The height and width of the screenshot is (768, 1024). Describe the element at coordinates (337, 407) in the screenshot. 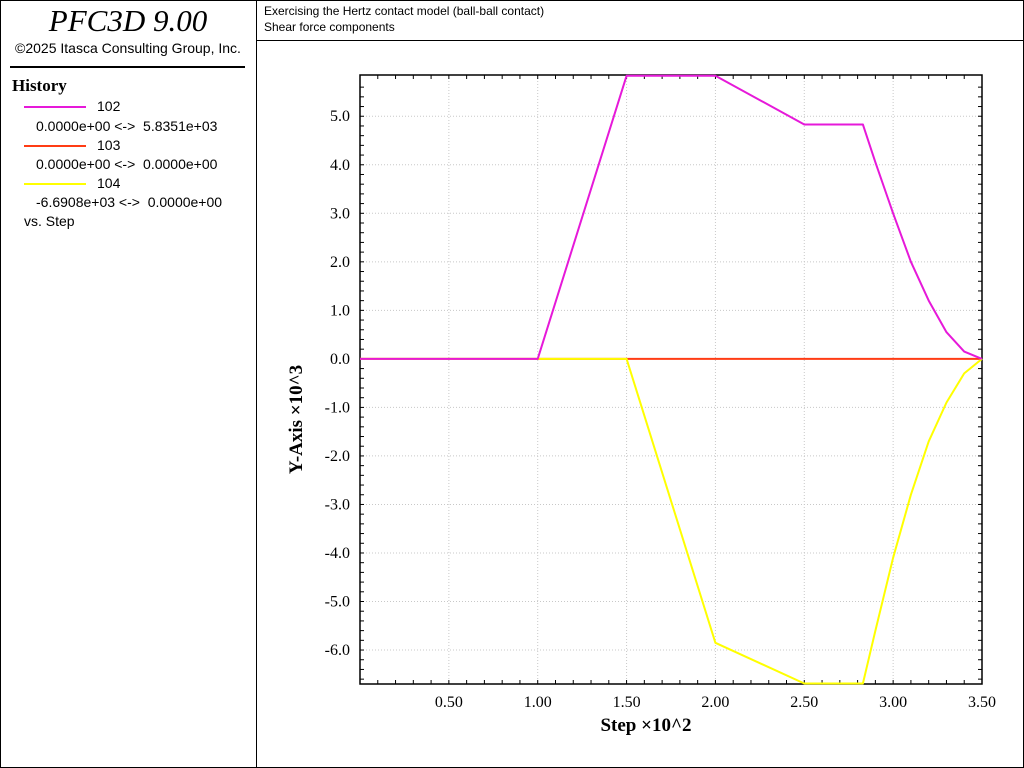

I see `y-tick-label: -1.0` at that location.